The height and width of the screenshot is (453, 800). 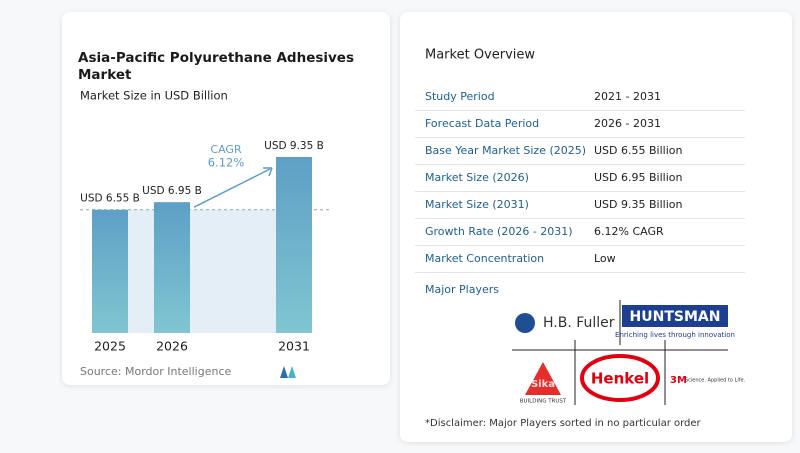 What do you see at coordinates (155, 371) in the screenshot?
I see `source: Source: Mordor Intelligence` at bounding box center [155, 371].